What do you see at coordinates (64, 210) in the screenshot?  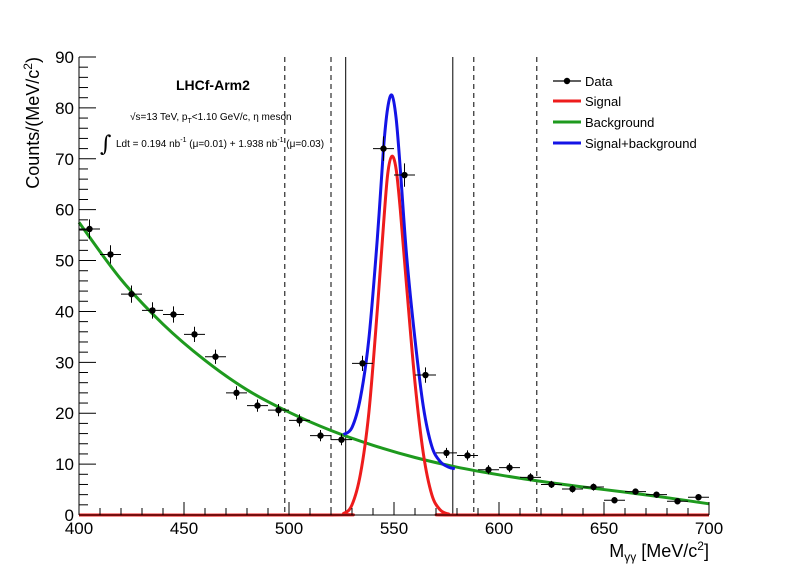 I see `y-tick-label: 60` at bounding box center [64, 210].